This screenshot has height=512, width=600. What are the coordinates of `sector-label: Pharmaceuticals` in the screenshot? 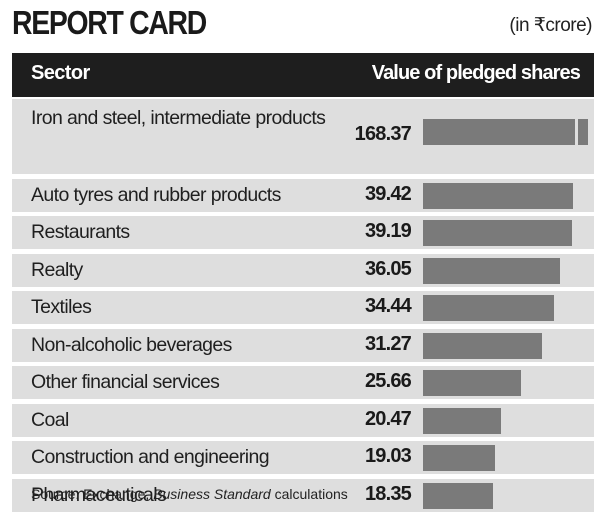 It's located at (99, 494).